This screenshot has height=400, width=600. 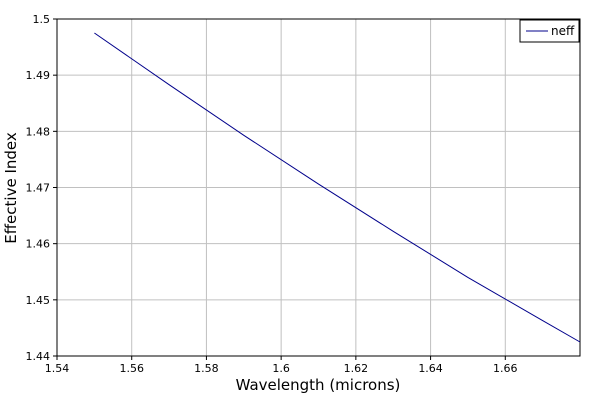 What do you see at coordinates (505, 368) in the screenshot?
I see `x-tick-label: 1.66` at bounding box center [505, 368].